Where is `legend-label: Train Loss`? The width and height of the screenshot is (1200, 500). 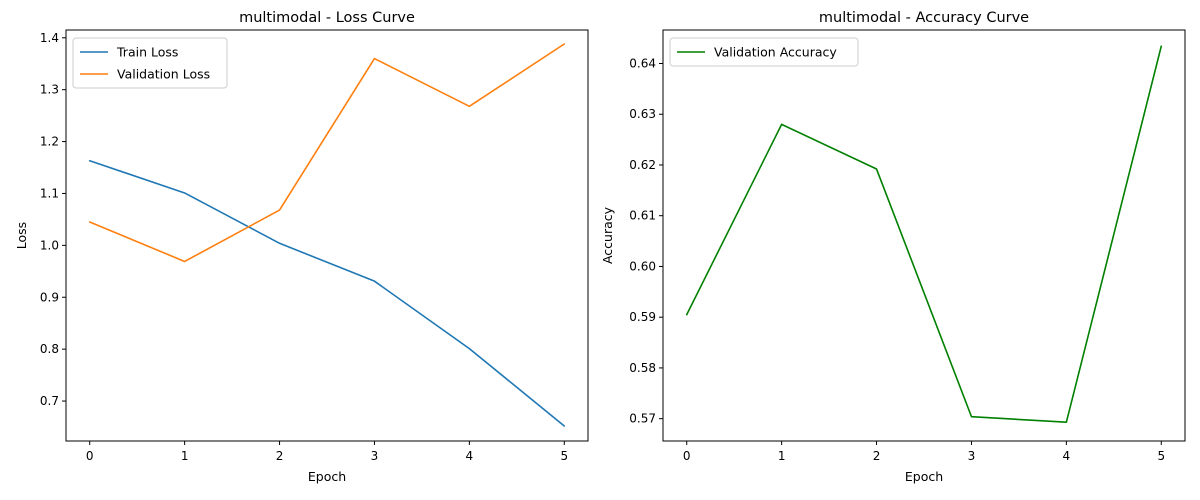
legend-label: Train Loss is located at coordinates (147, 52).